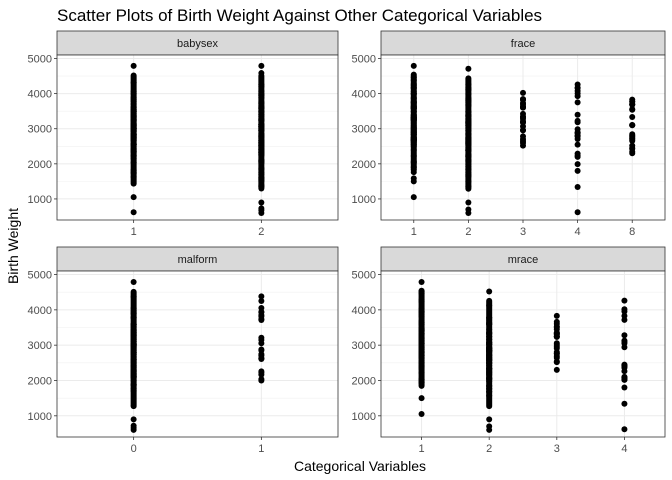  I want to click on panel-background, so click(197, 354).